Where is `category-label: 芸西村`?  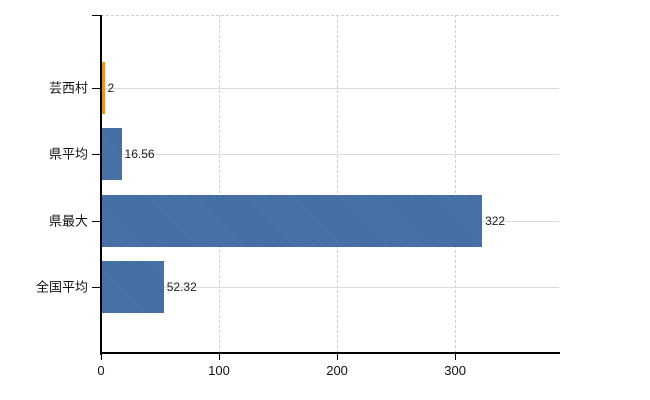
category-label: 芸西村 is located at coordinates (68, 88).